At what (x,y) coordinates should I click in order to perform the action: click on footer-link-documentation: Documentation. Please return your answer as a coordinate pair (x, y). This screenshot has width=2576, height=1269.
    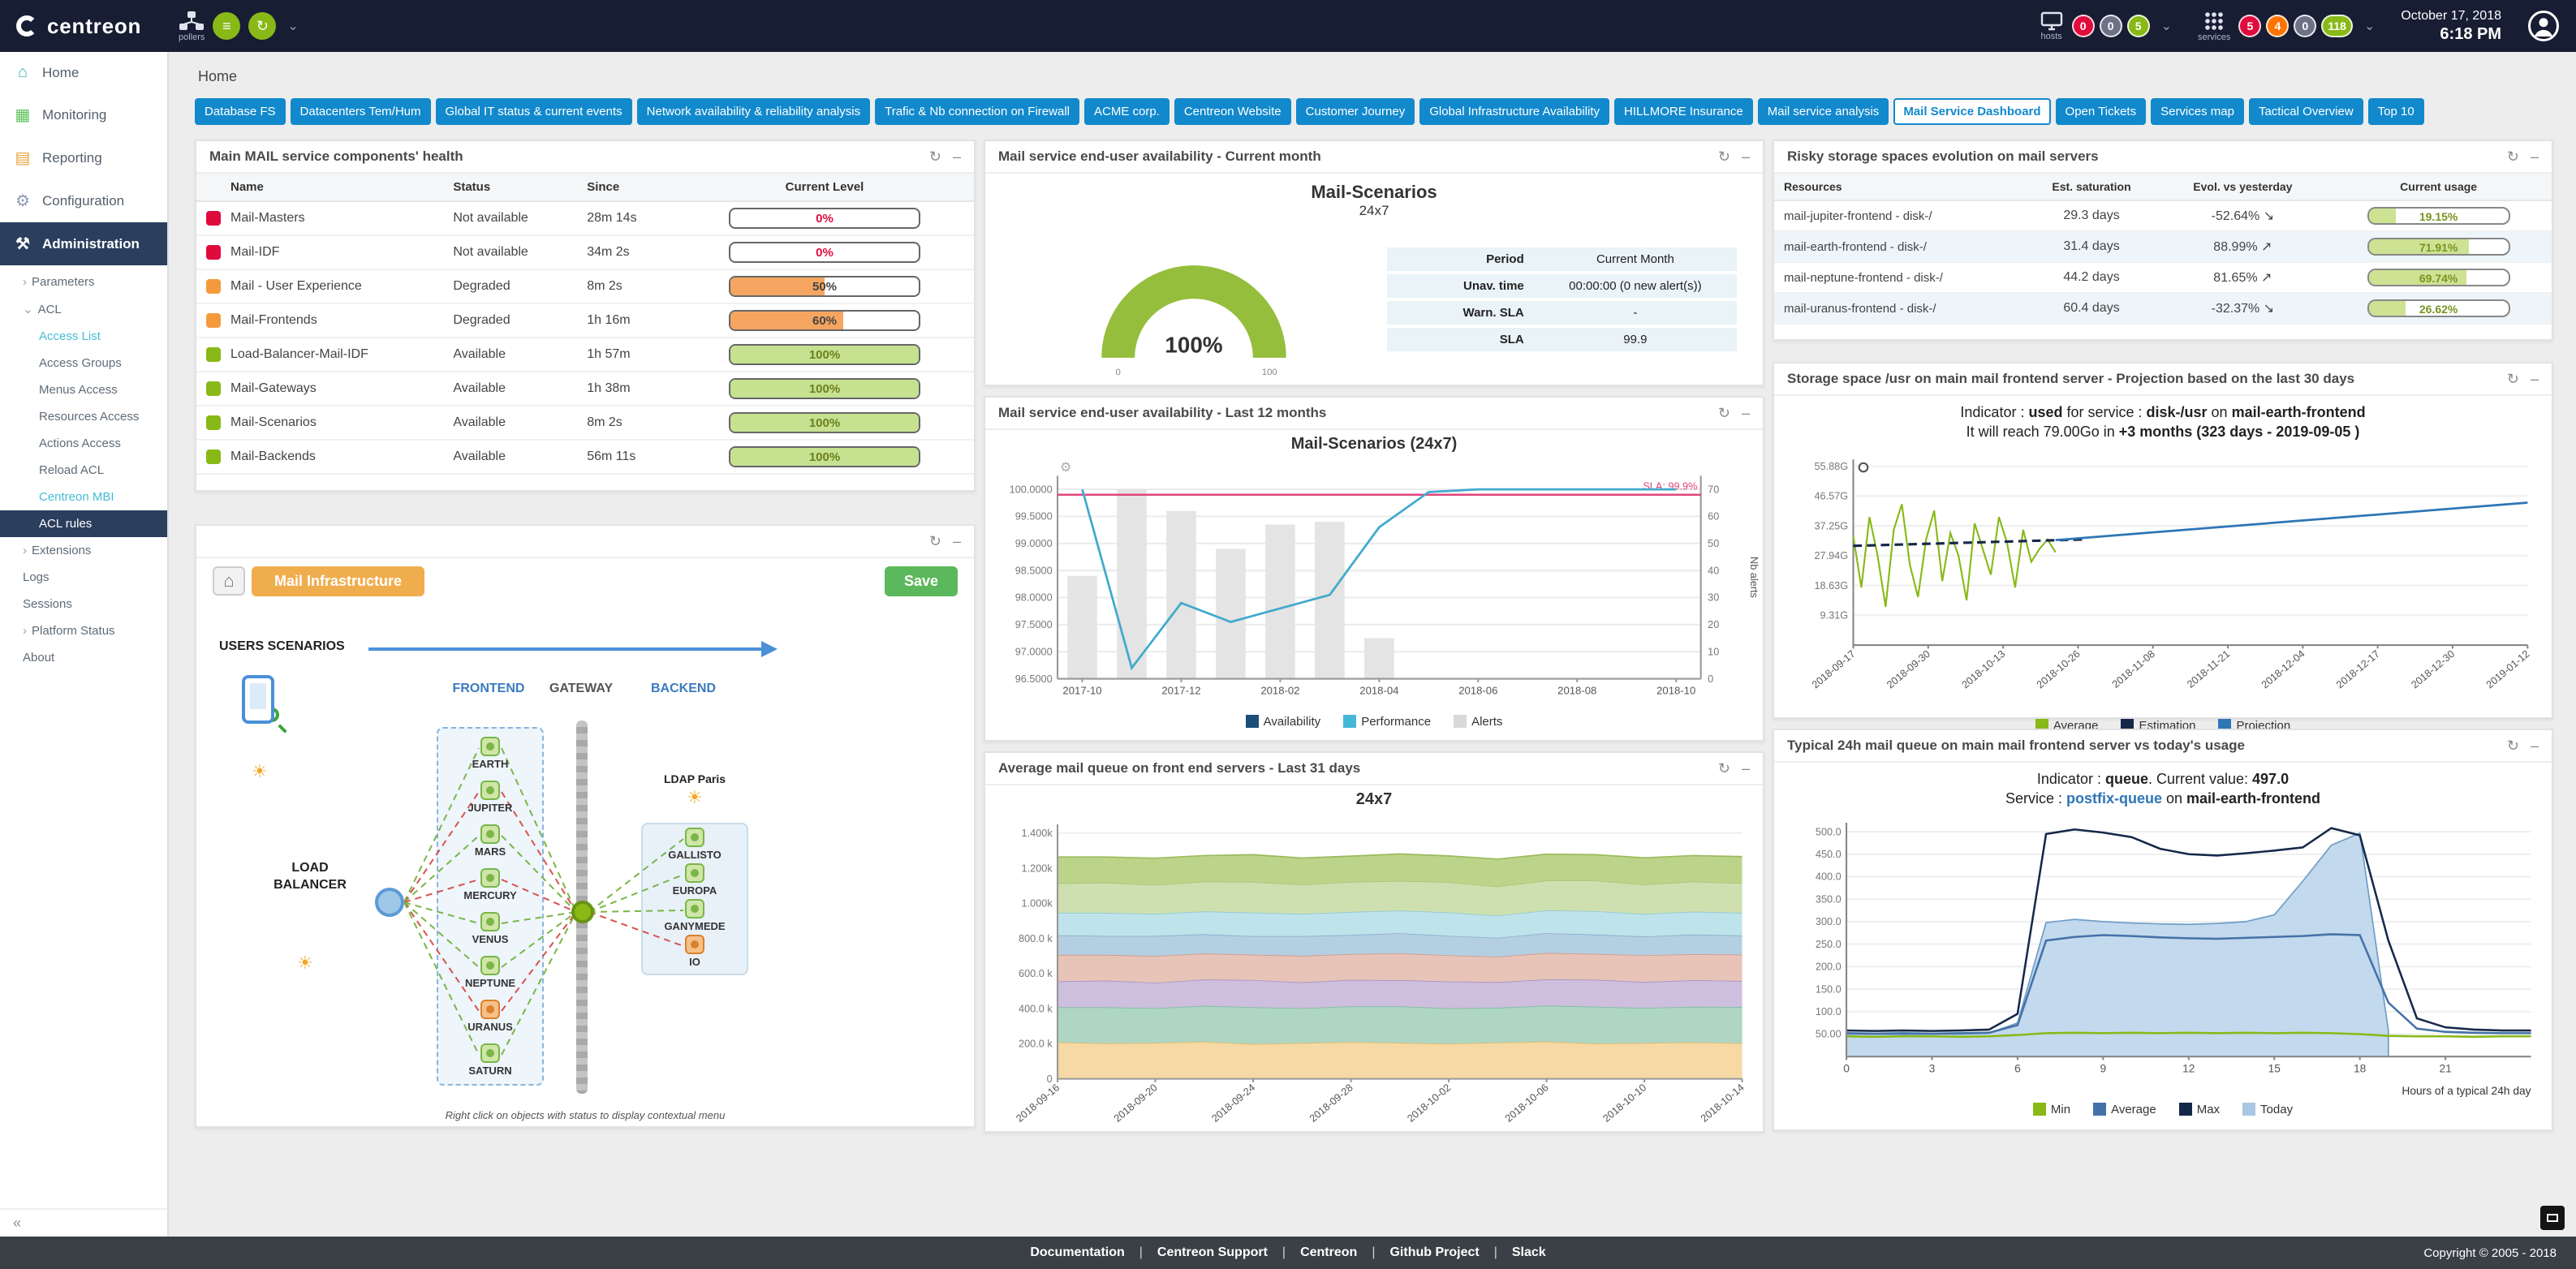
    Looking at the image, I should click on (1078, 1252).